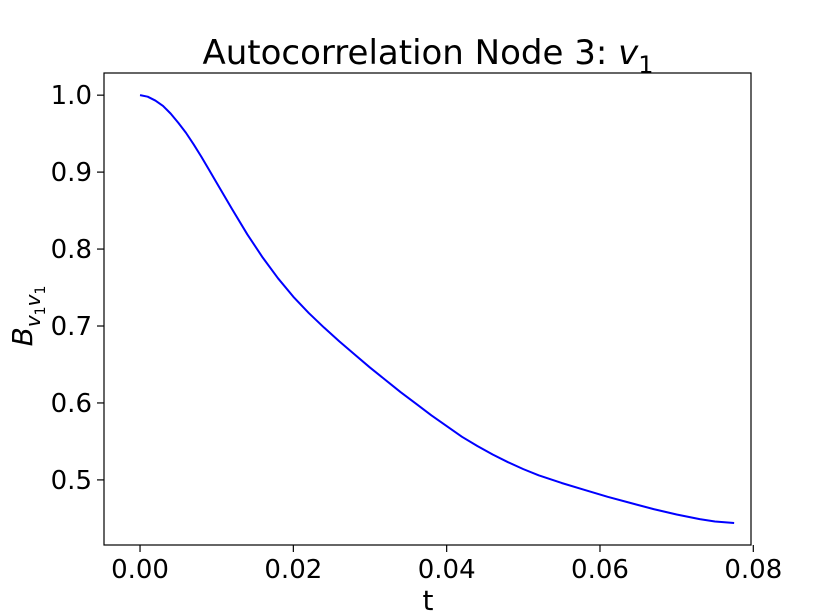 The width and height of the screenshot is (834, 612). I want to click on chart-title: Autocorrelation Node 3: v1, so click(427, 56).